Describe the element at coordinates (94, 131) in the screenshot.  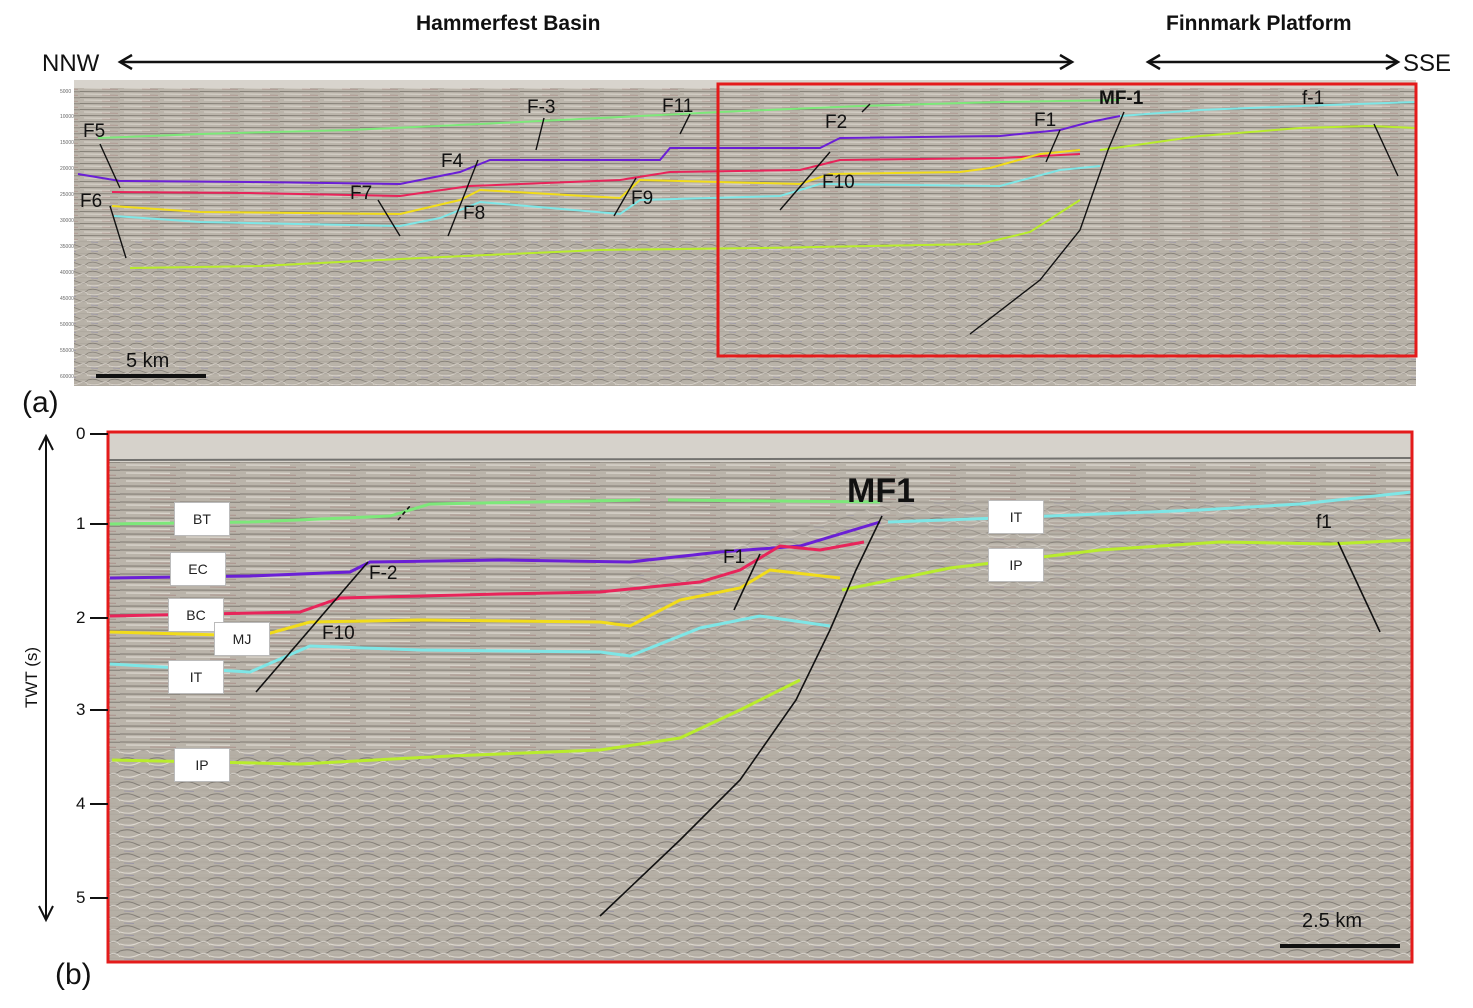
I see `label-f5: F5` at that location.